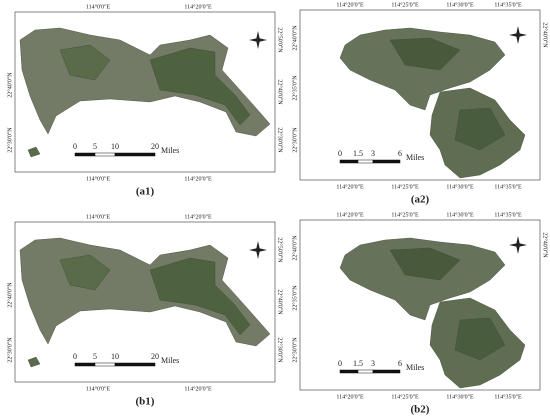  Describe the element at coordinates (145, 192) in the screenshot. I see `panel-caption: (a1)` at that location.